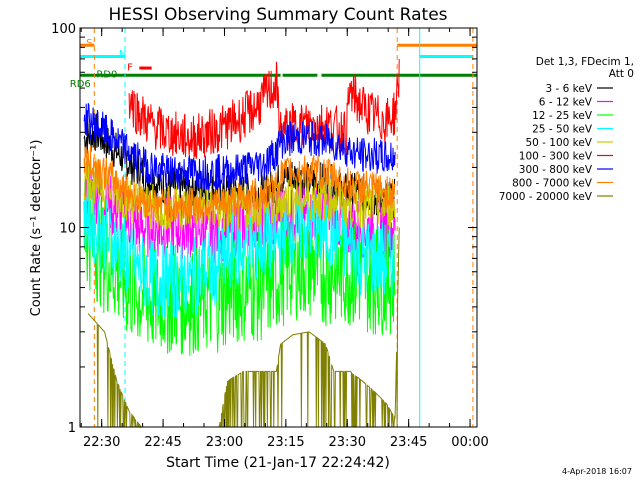 This screenshot has width=640, height=480. I want to click on footer-date: 4-Apr-2018 16:07, so click(597, 471).